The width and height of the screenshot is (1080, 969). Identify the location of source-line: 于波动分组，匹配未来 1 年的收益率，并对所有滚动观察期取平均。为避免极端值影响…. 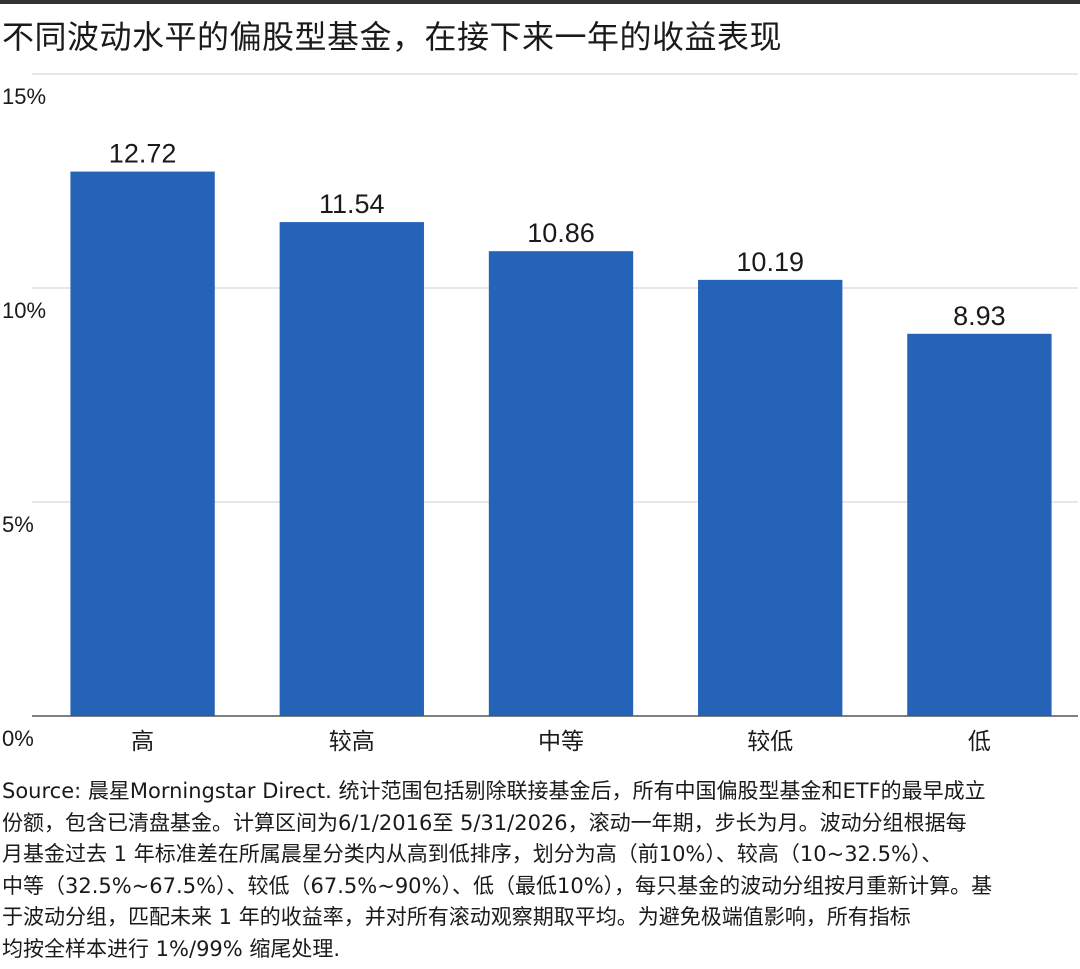
(456, 917).